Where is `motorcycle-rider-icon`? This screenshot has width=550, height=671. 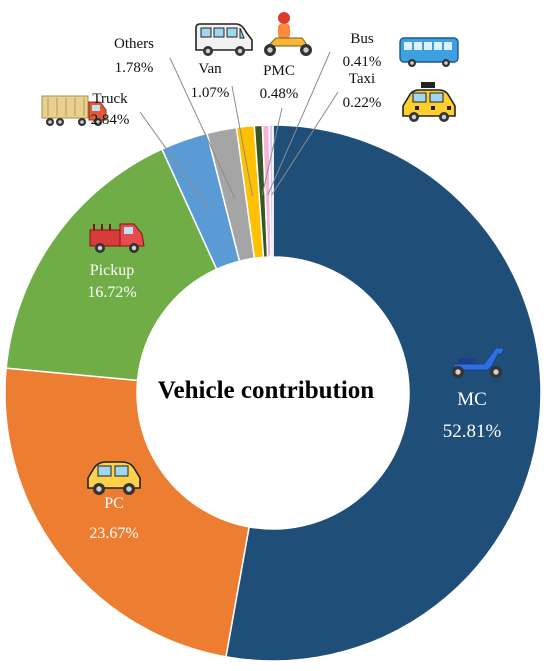
motorcycle-rider-icon is located at coordinates (288, 34).